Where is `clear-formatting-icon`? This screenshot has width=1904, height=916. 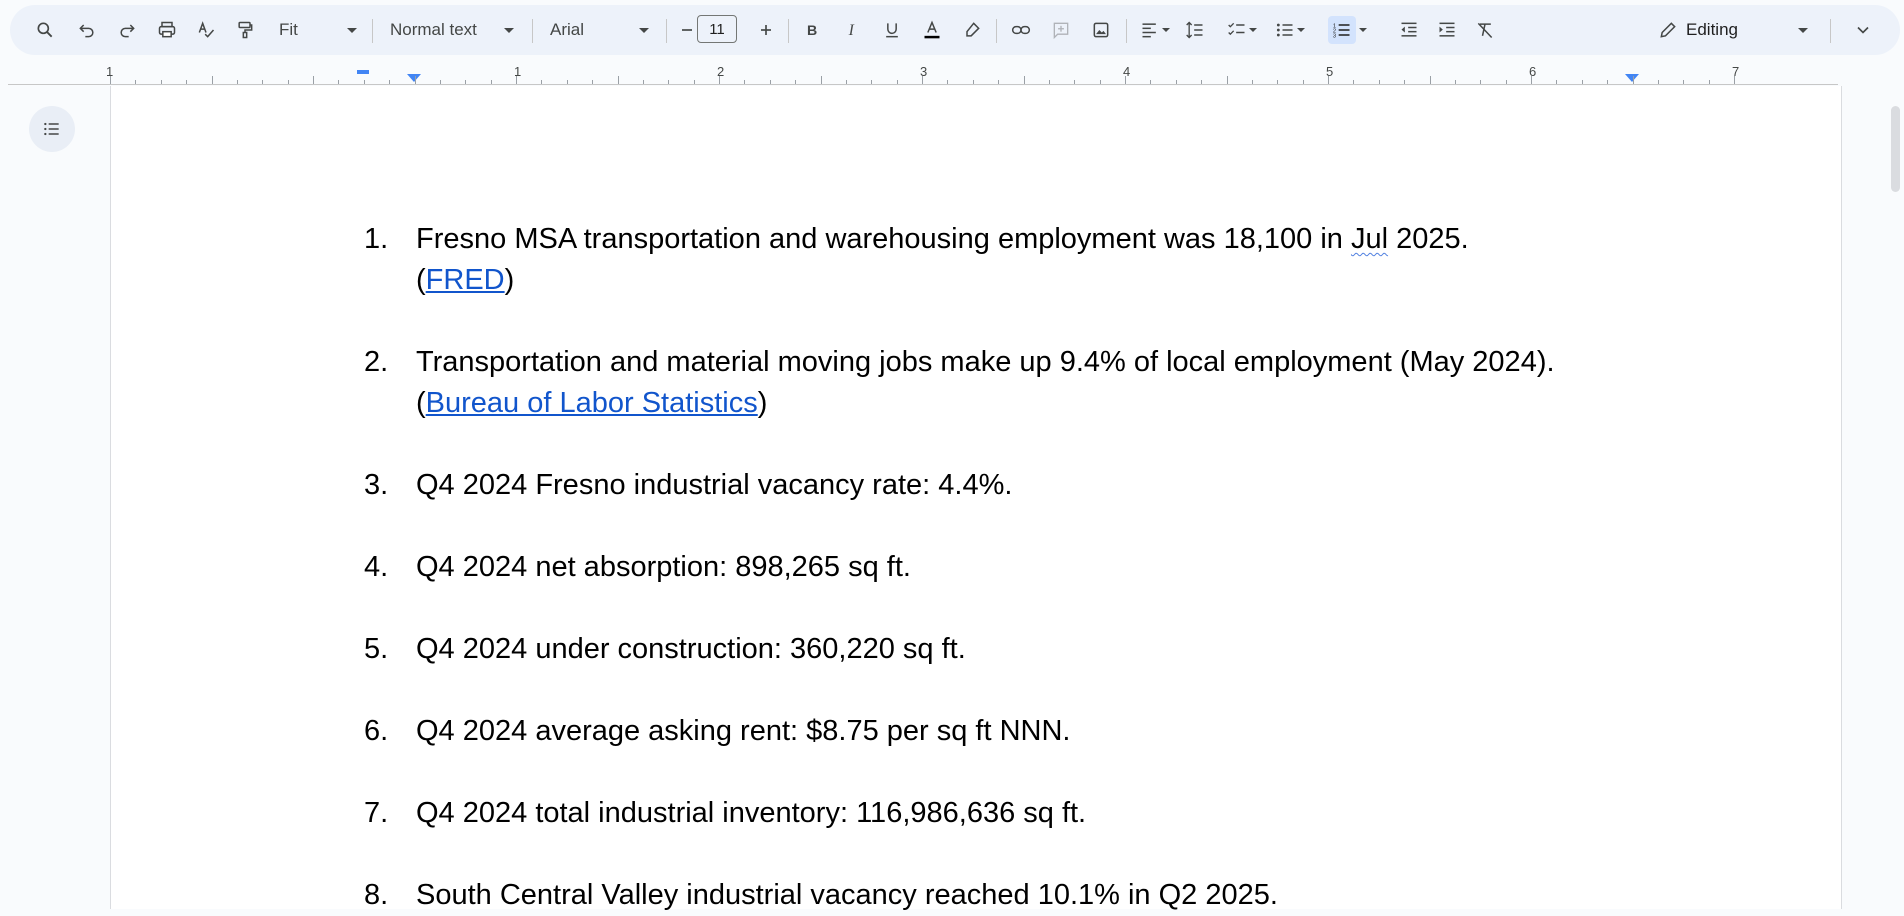 clear-formatting-icon is located at coordinates (1485, 30).